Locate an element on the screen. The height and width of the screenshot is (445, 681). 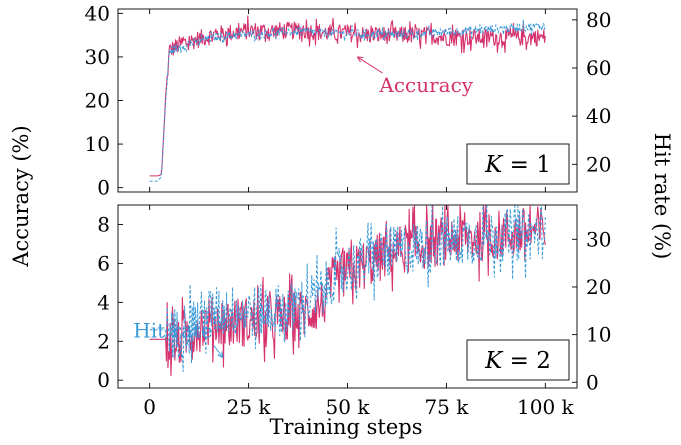
y-axis-label-right: Training steps is located at coordinates (345, 427).